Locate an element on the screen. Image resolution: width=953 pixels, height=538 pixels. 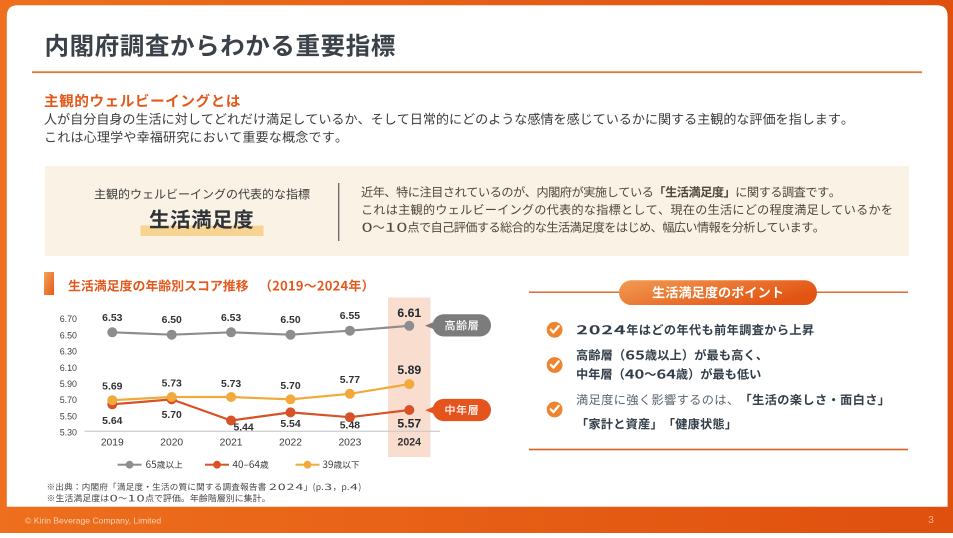
svg-text: 5.48 is located at coordinates (350, 425).